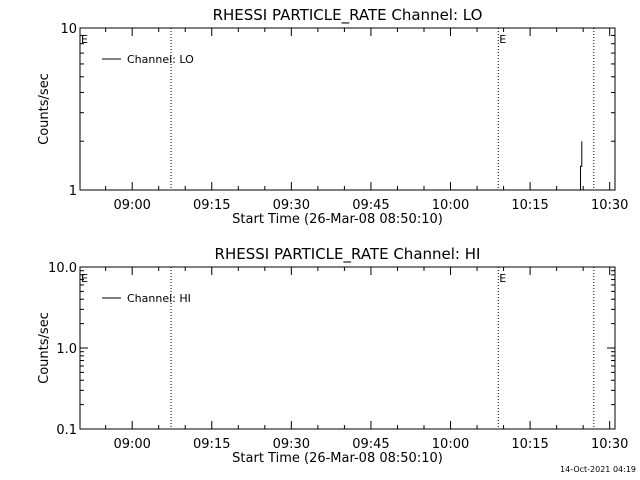 The width and height of the screenshot is (640, 480). Describe the element at coordinates (62, 268) in the screenshot. I see `y-tick-label: 10.0` at that location.